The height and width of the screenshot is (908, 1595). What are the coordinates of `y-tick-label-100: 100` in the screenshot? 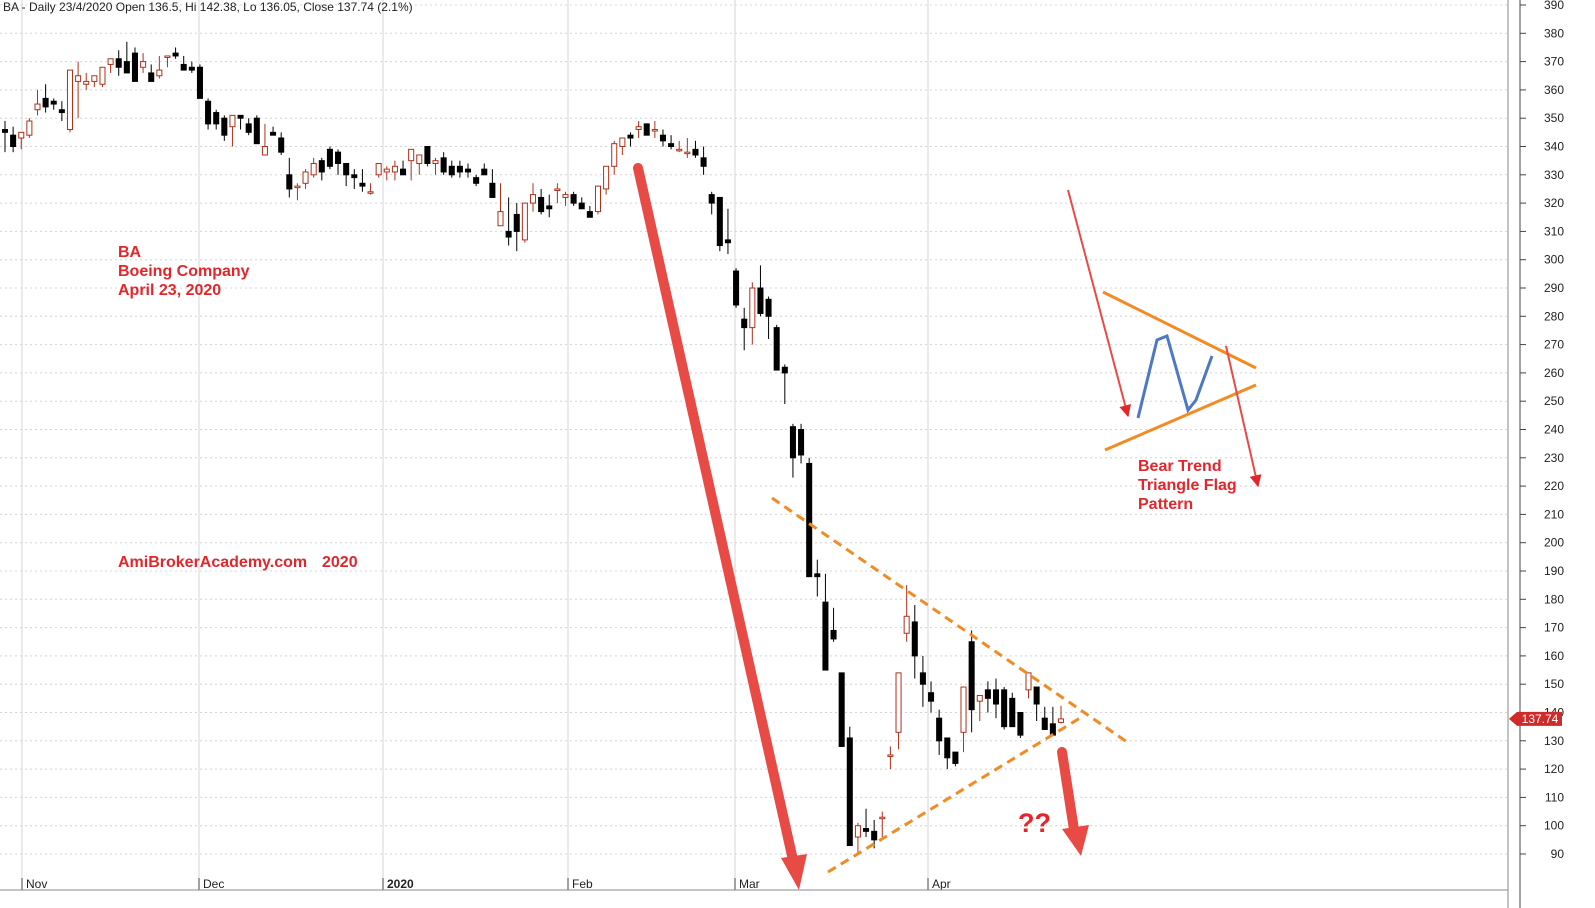 It's located at (1554, 826).